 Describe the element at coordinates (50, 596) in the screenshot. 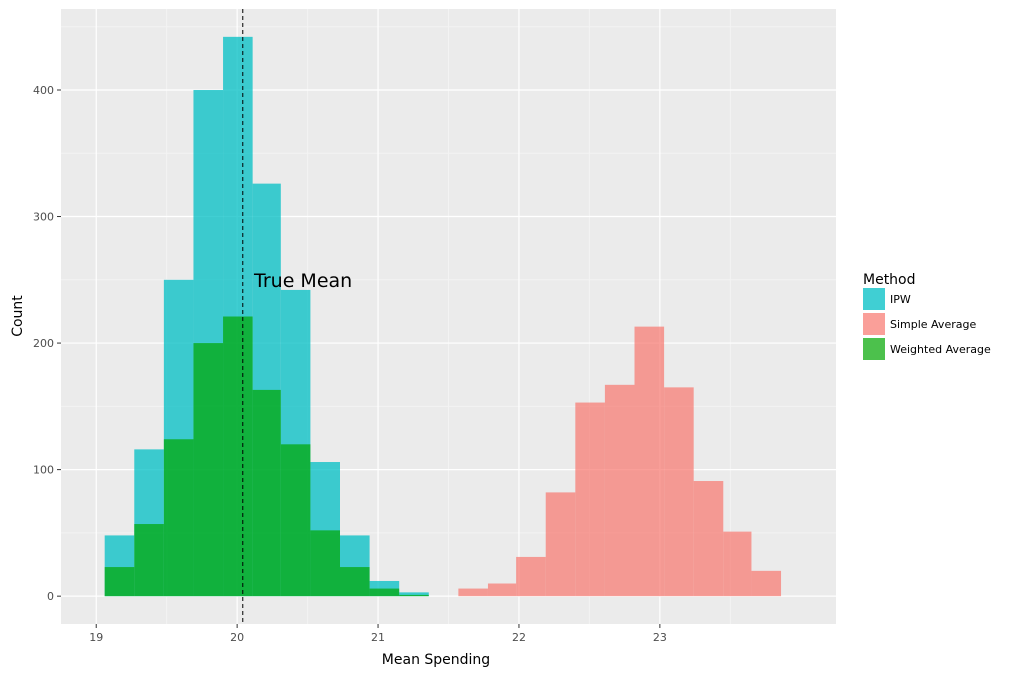

I see `y-tick-label: 0` at that location.